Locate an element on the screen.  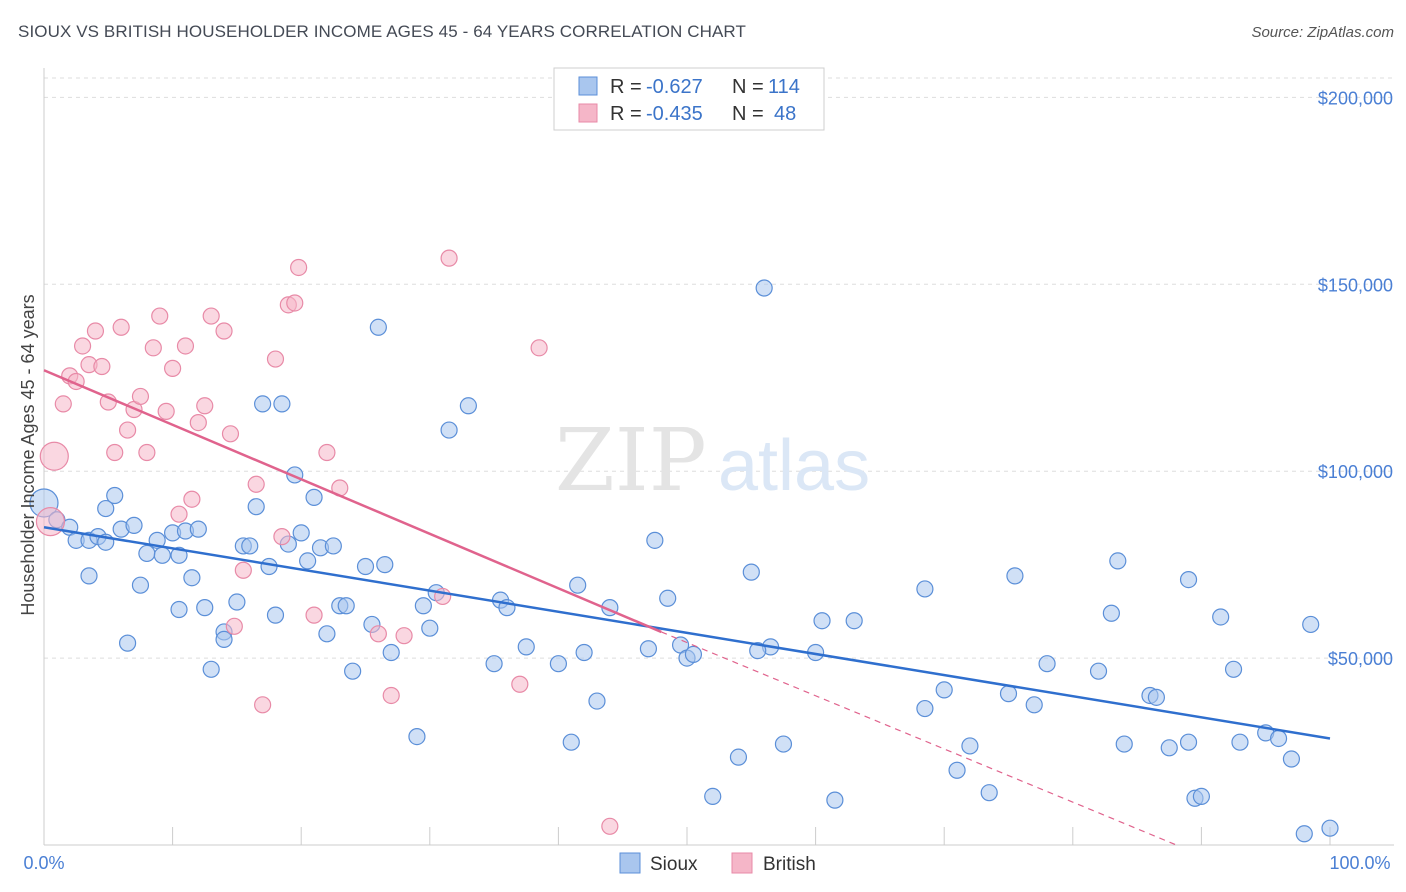
legend-r-label-sioux: R = is located at coordinates (626, 87).